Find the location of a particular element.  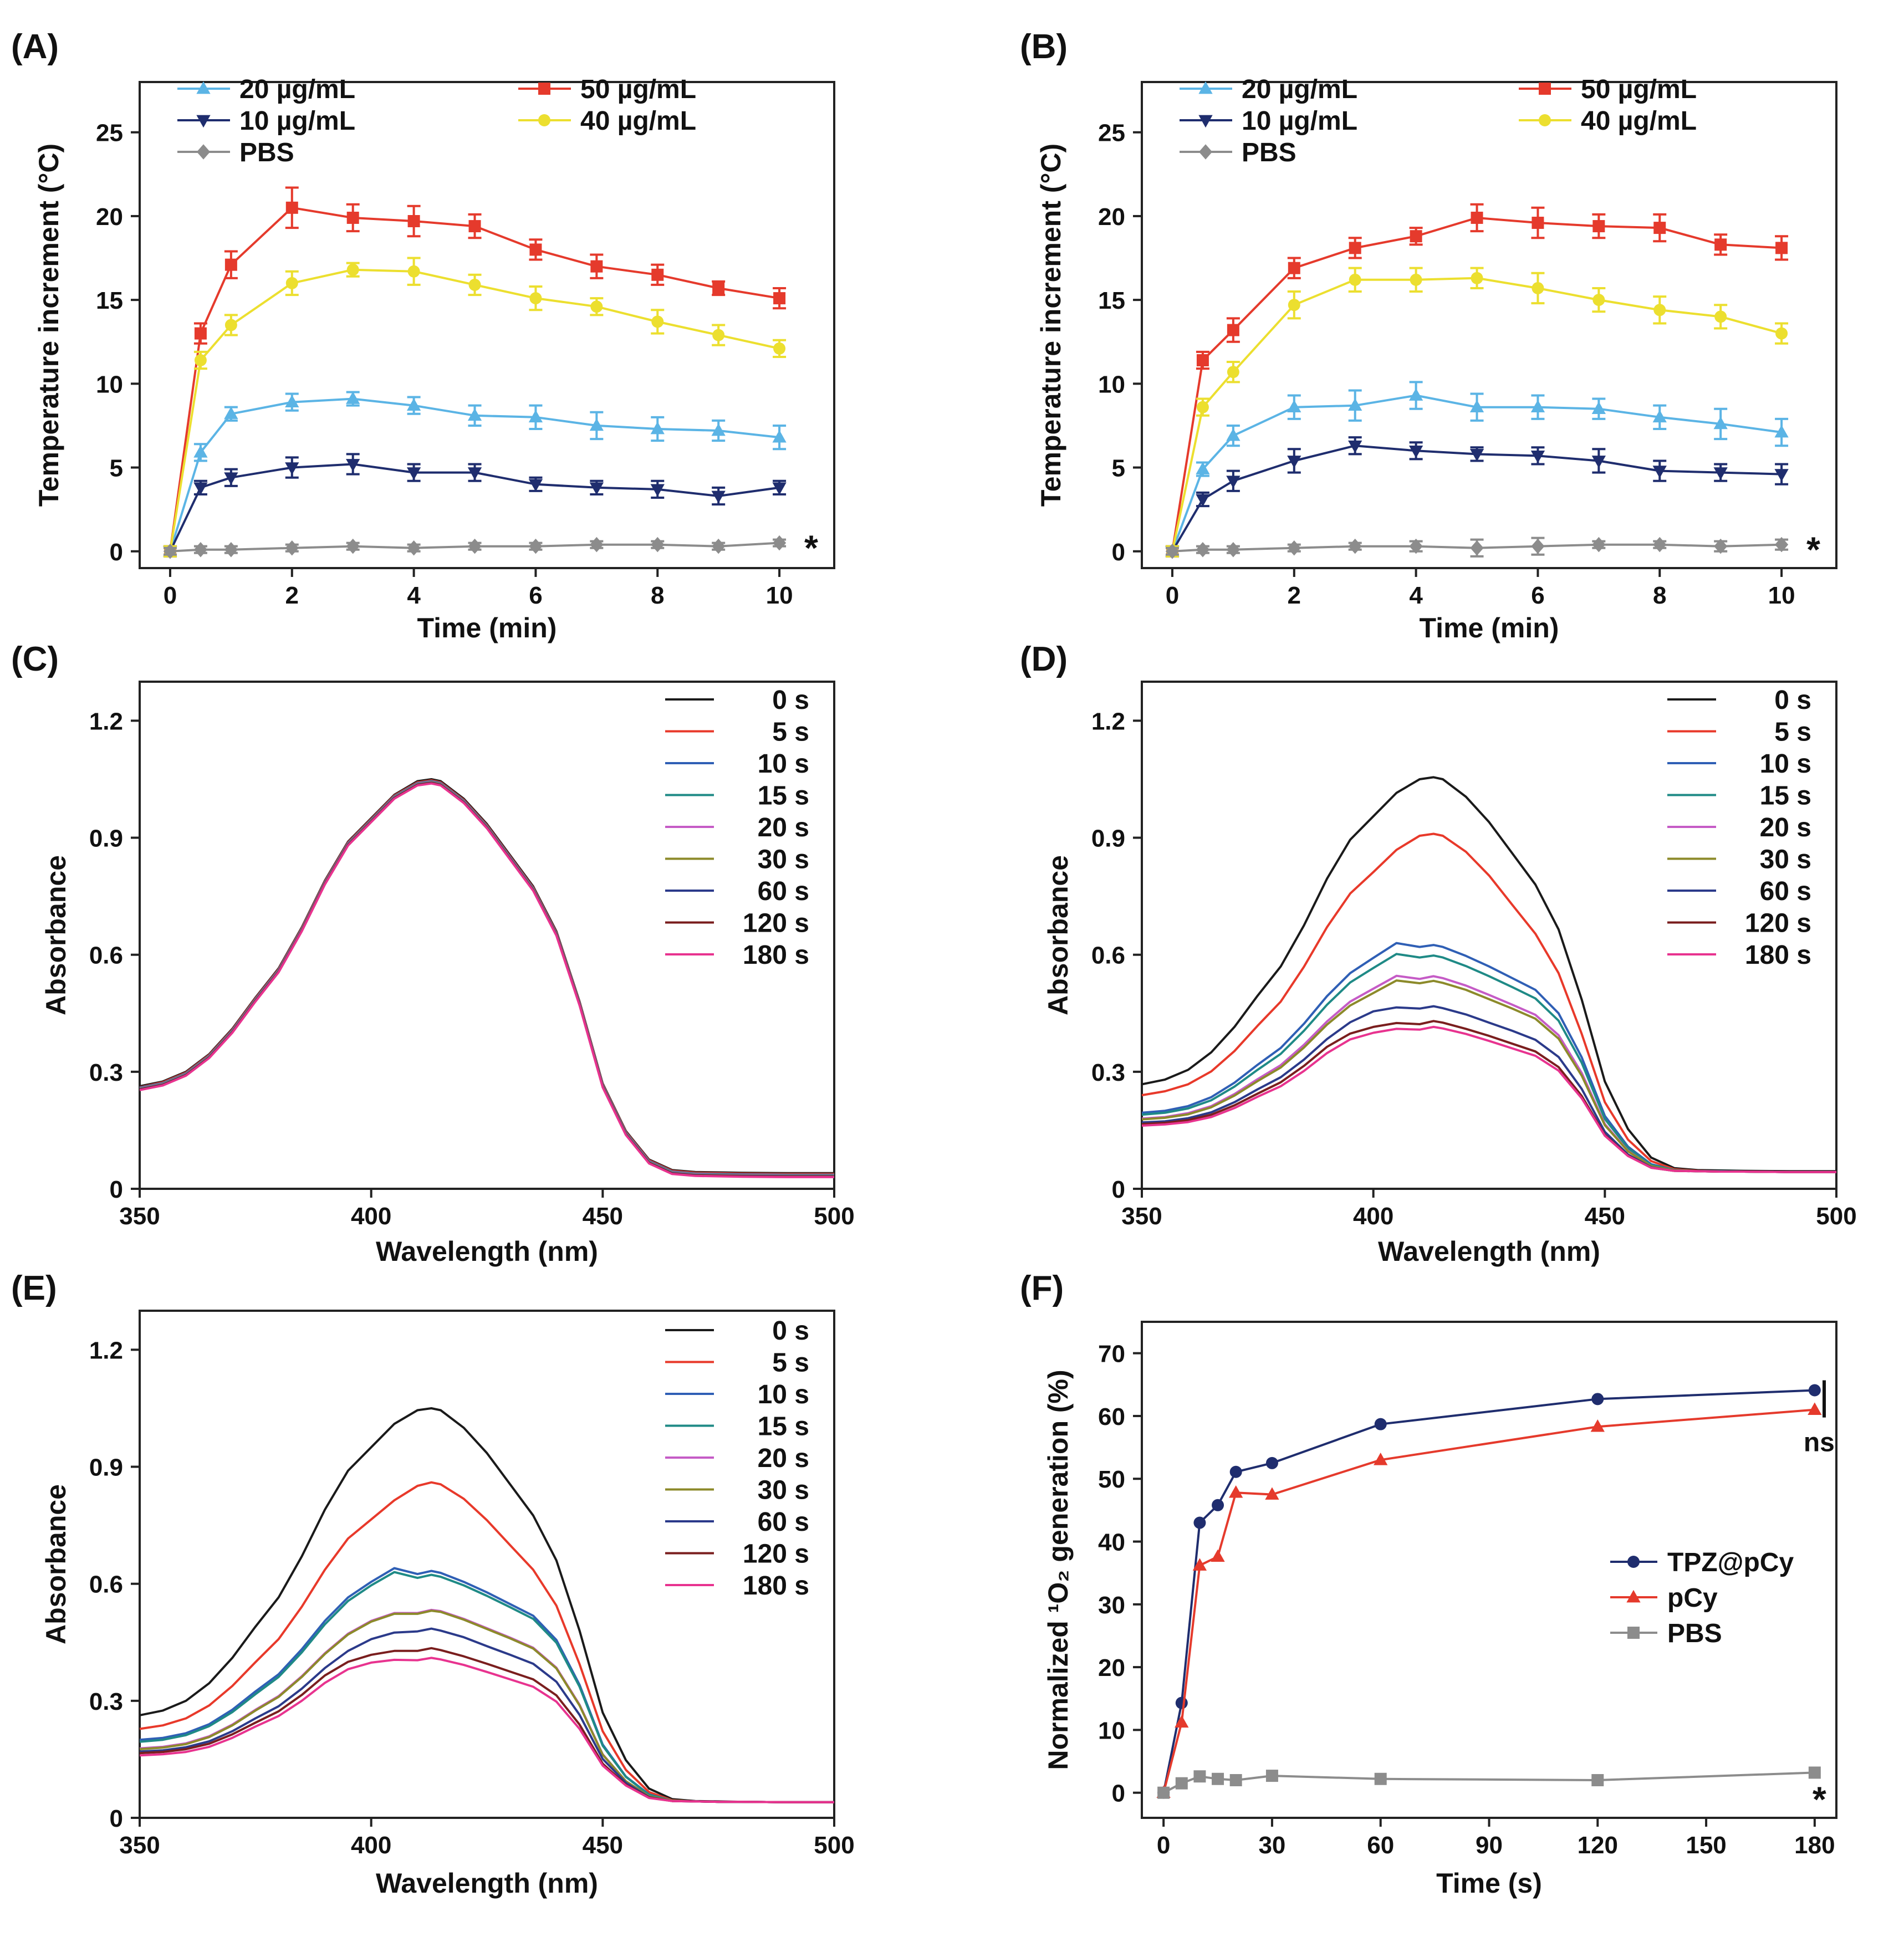

series-50-g-ml: 50 µg/mL is located at coordinates (1477, 316).